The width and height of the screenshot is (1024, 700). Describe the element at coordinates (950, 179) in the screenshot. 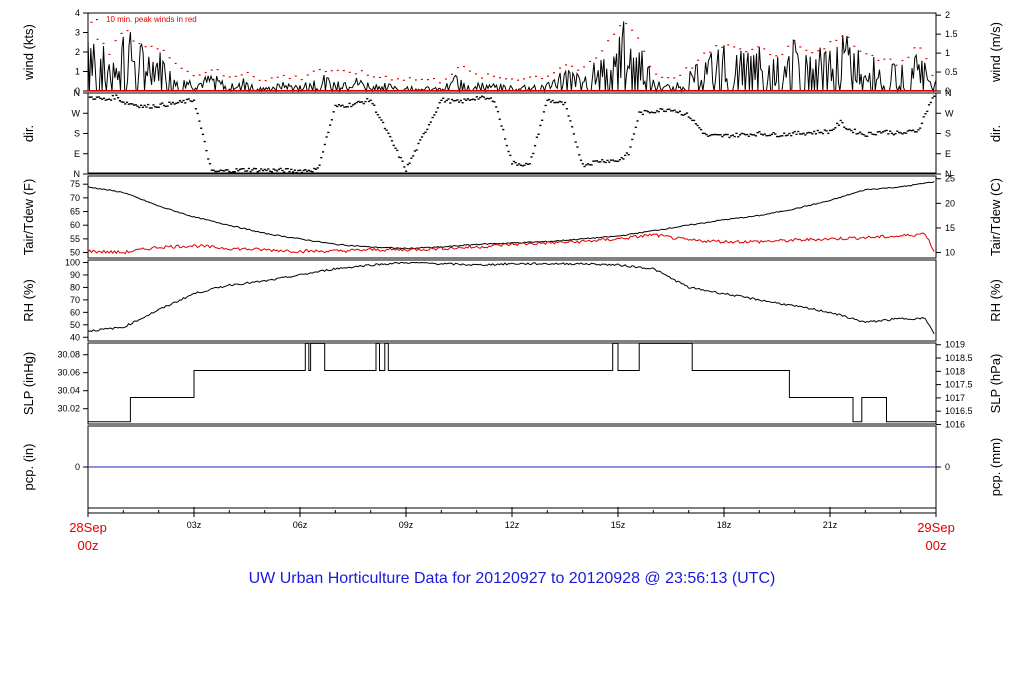

I see `ytick-right-label: 25` at that location.